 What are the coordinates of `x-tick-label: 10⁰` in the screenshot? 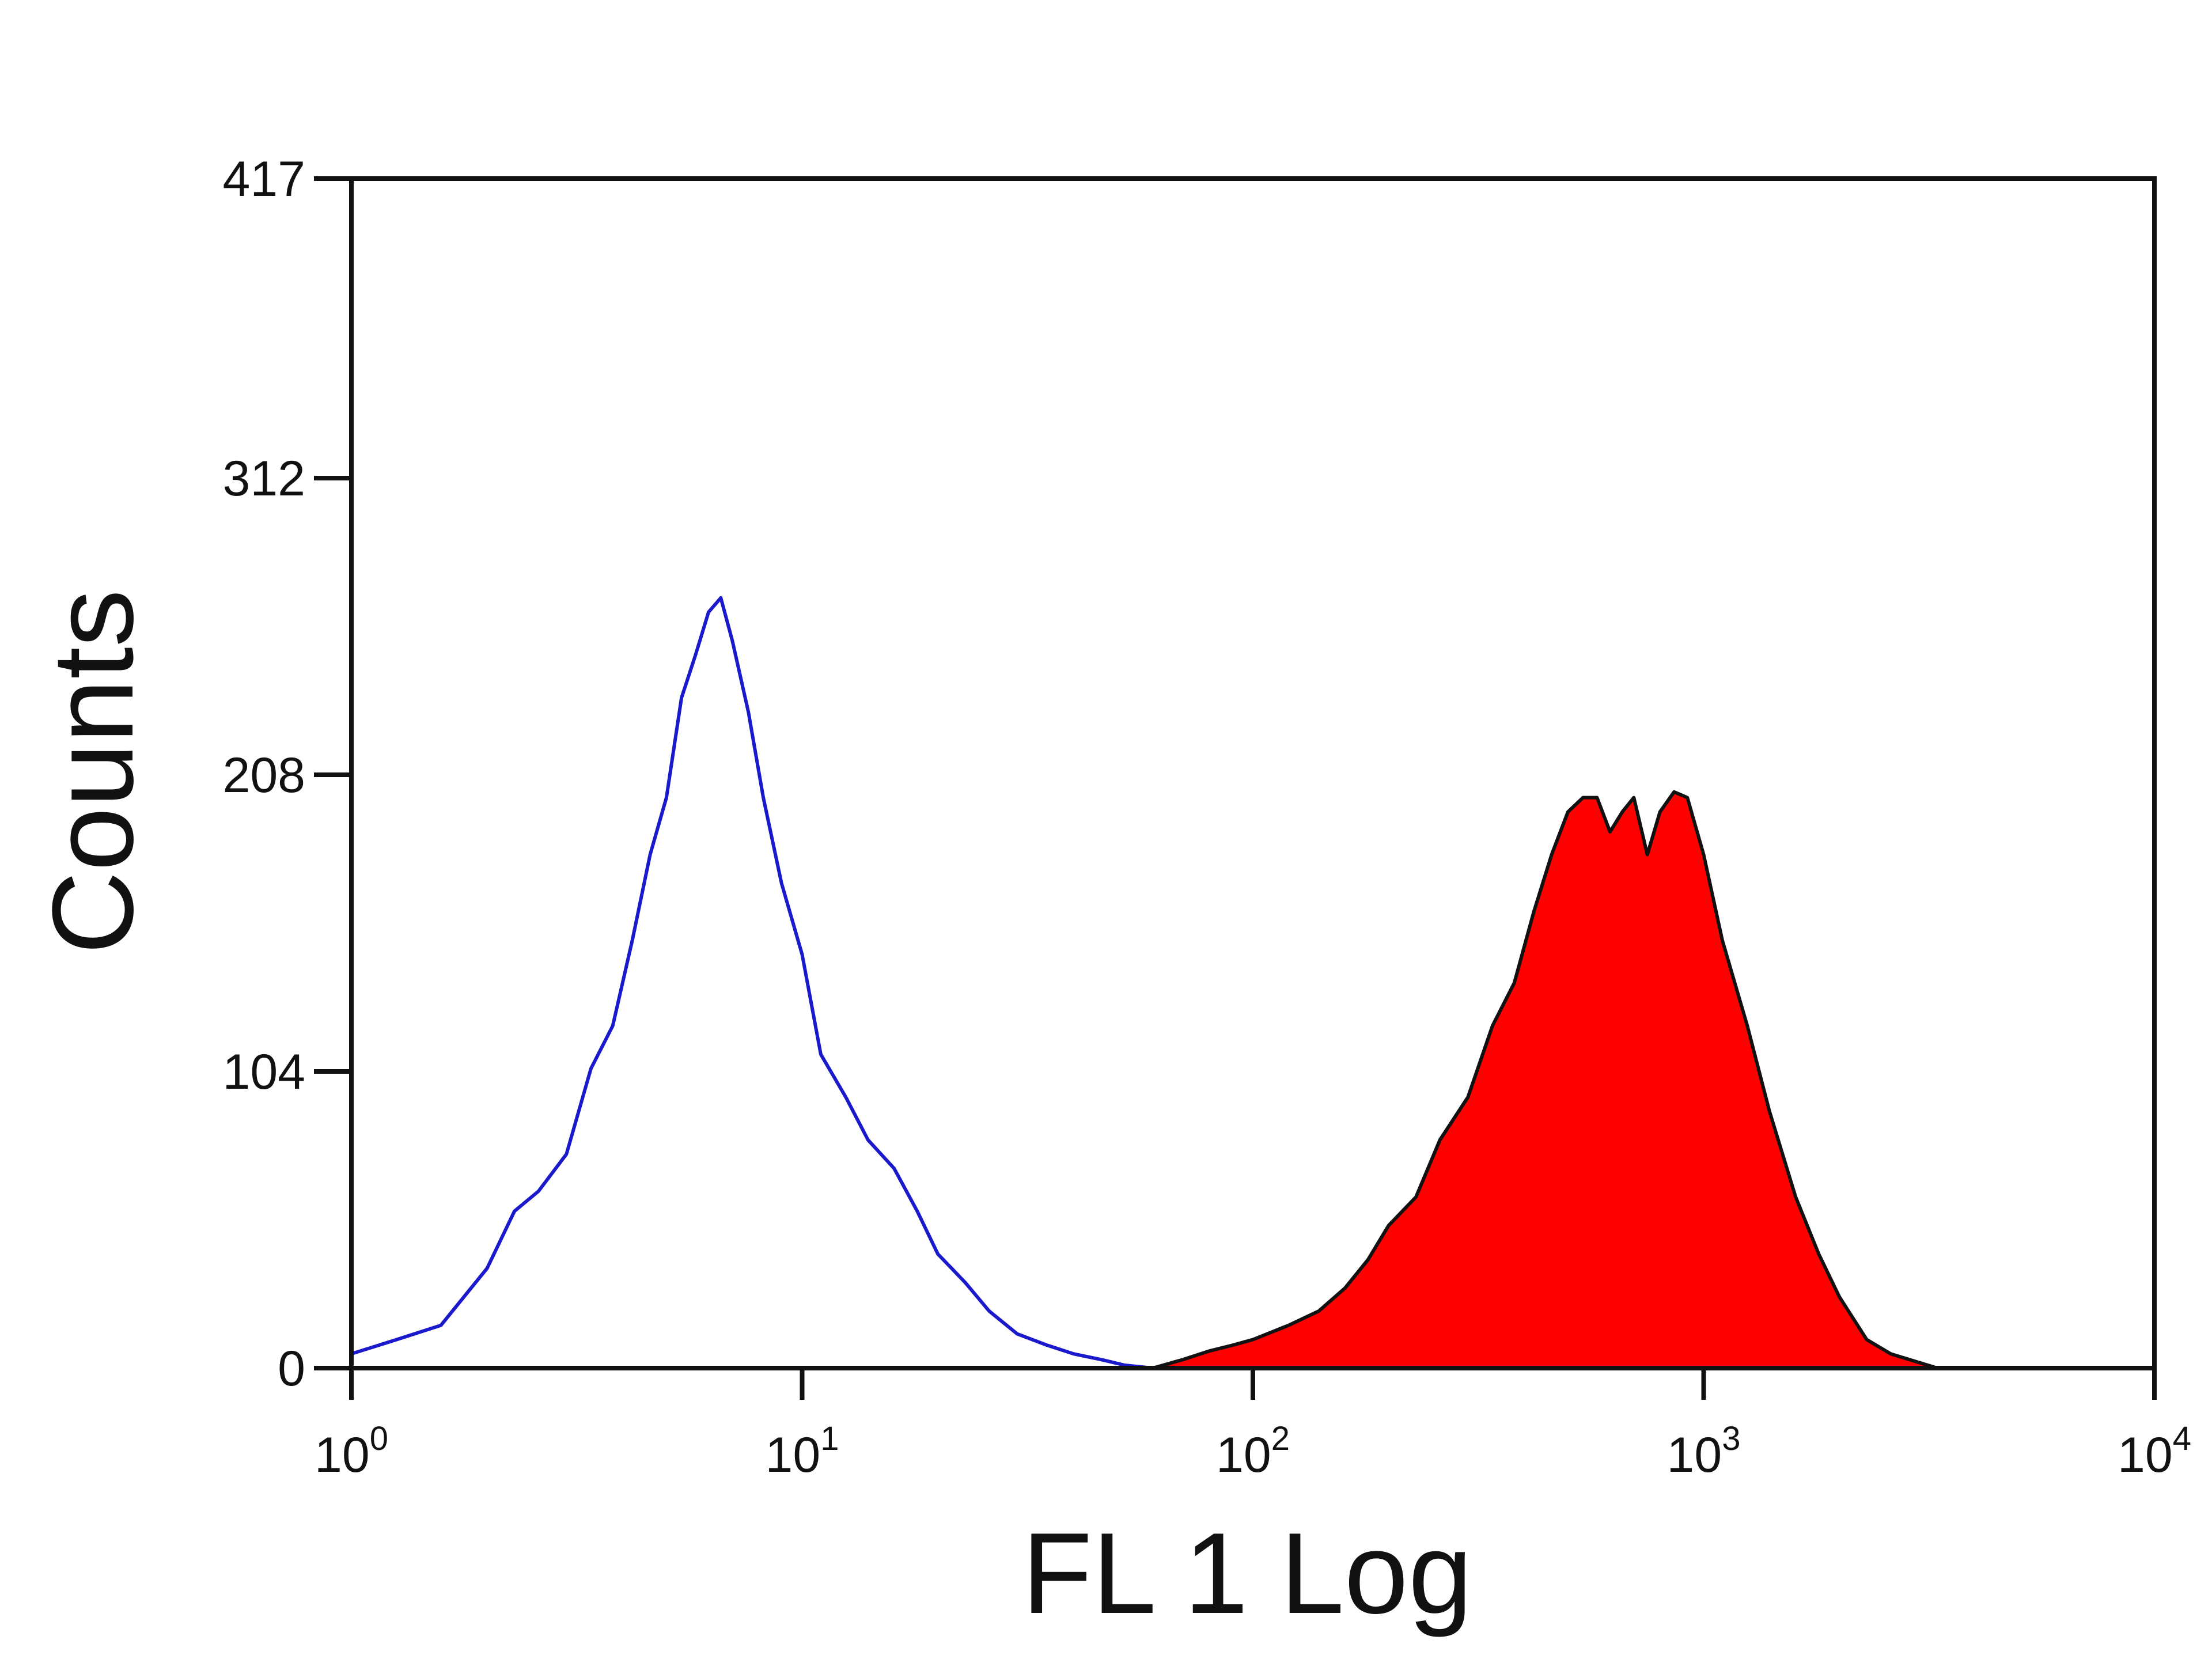 It's located at (351, 1451).